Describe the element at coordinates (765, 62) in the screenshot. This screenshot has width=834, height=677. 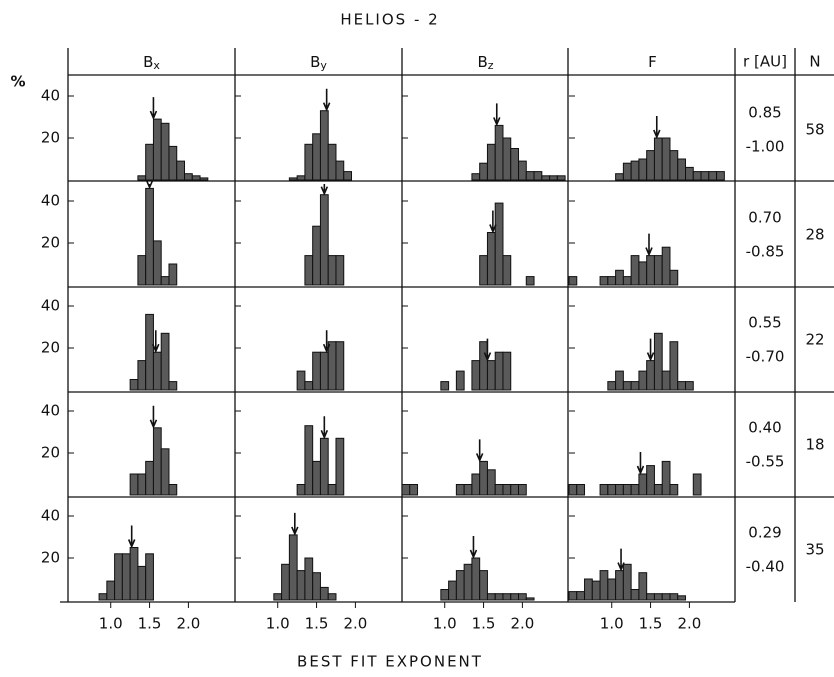
I see `r-header: r [AU]` at that location.